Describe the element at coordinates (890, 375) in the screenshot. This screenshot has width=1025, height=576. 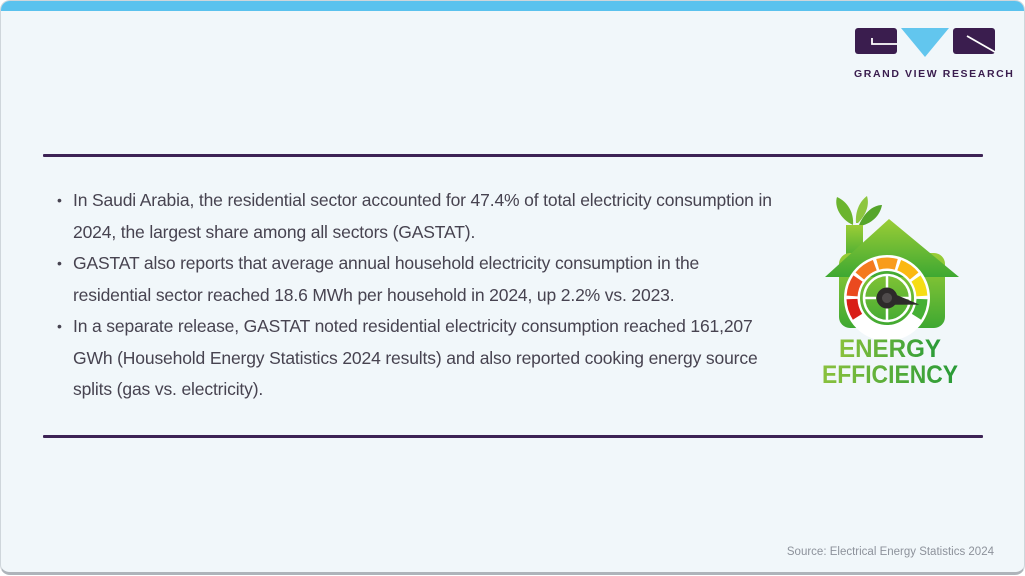
I see `efficiency-label: EFFICIENCY` at that location.